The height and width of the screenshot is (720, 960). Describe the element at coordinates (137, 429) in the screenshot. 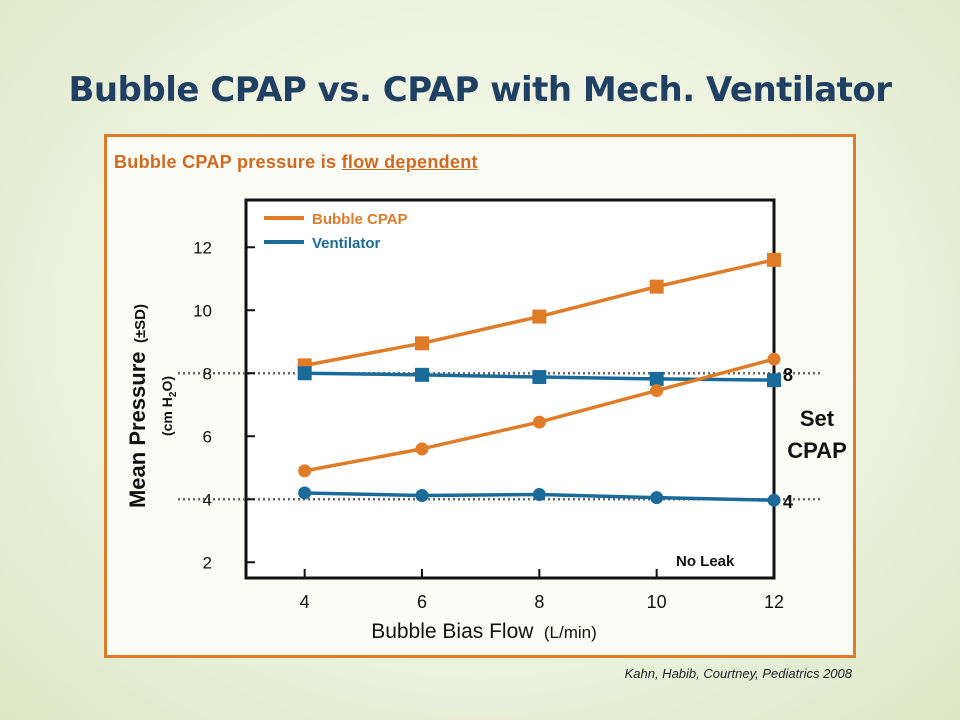

I see `y-axis-title-main: Mean Pressure` at that location.